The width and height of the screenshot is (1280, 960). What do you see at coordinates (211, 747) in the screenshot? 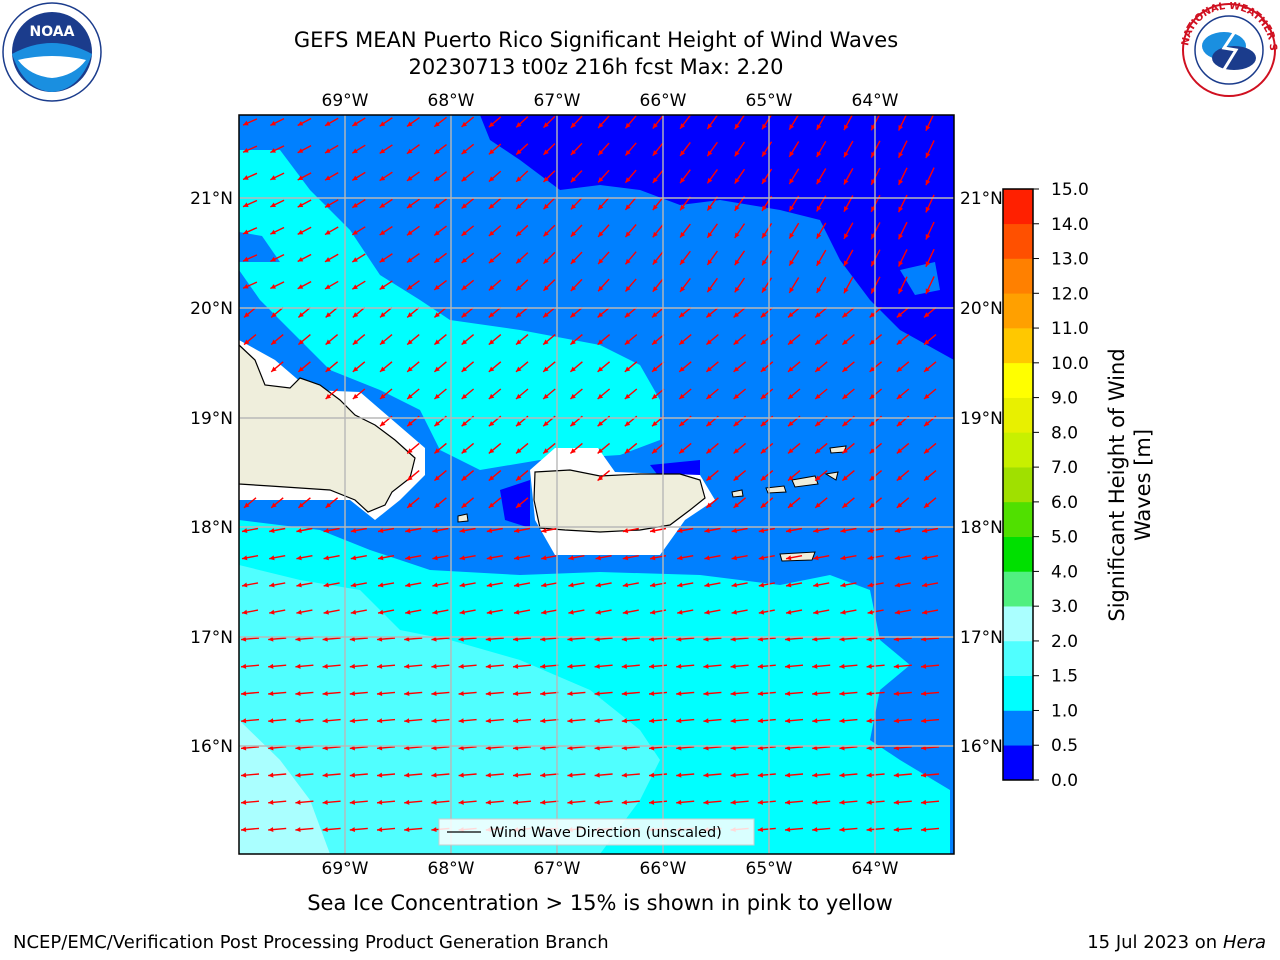
I see `lat-label-left: 16°N` at bounding box center [211, 747].